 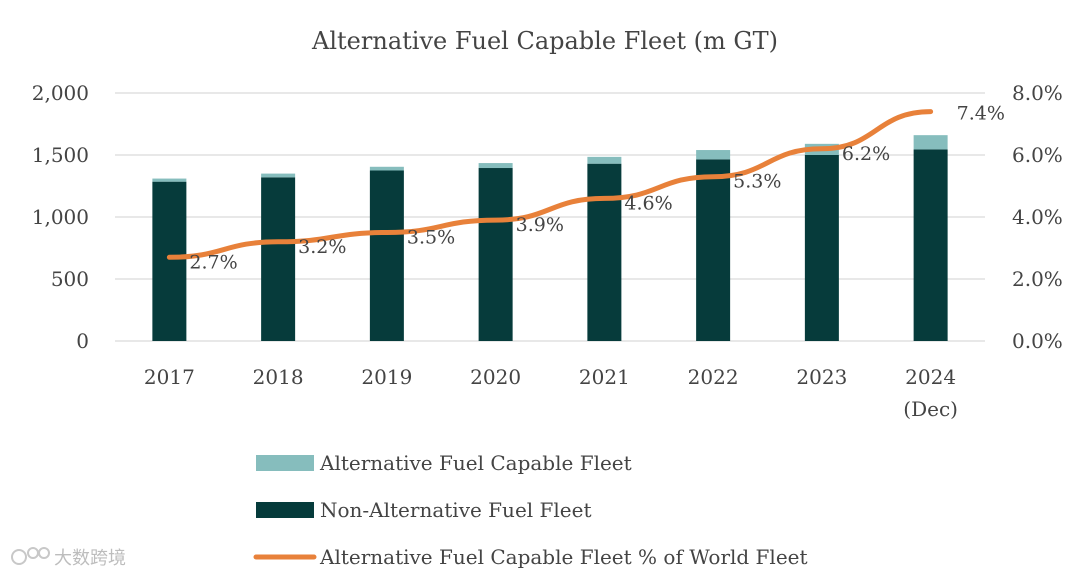 What do you see at coordinates (431, 238) in the screenshot?
I see `pct-data-label: 3.5%` at bounding box center [431, 238].